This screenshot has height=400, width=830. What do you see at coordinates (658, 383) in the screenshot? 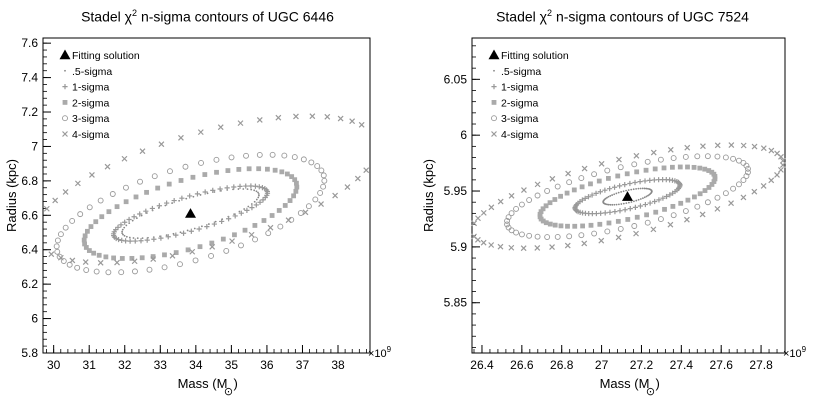
I see `x-axis-label-close: )` at bounding box center [658, 383].